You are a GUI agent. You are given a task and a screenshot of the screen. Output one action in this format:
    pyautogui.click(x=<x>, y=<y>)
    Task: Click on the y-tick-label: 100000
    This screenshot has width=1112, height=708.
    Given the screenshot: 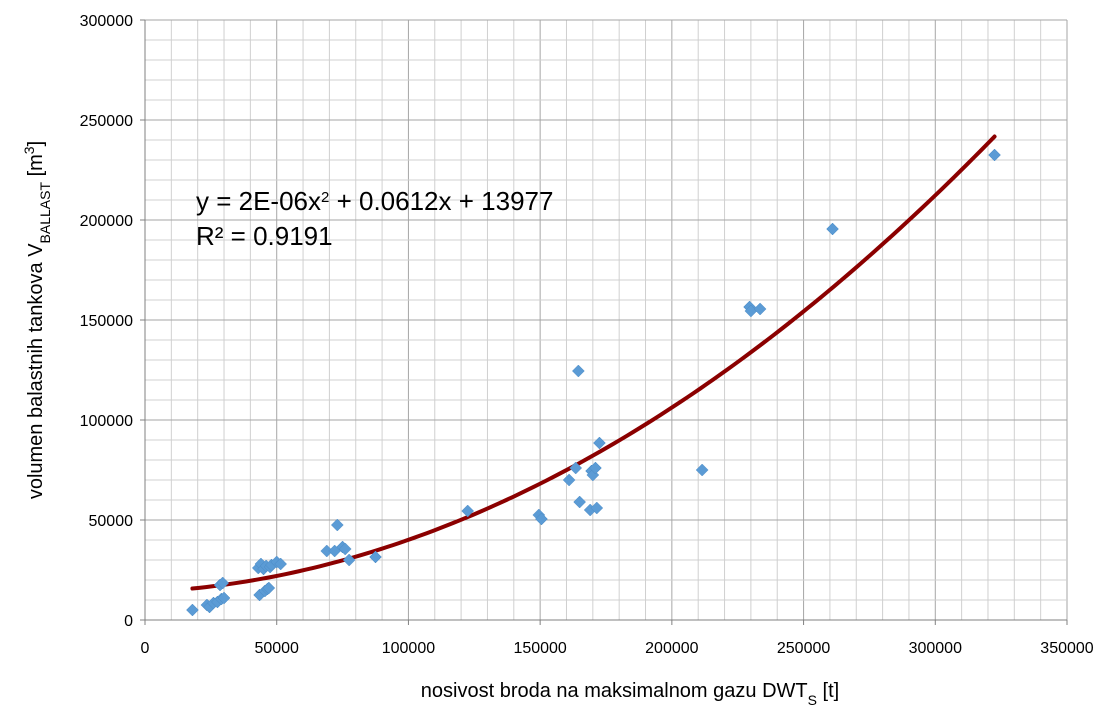 What is the action you would take?
    pyautogui.click(x=106, y=421)
    